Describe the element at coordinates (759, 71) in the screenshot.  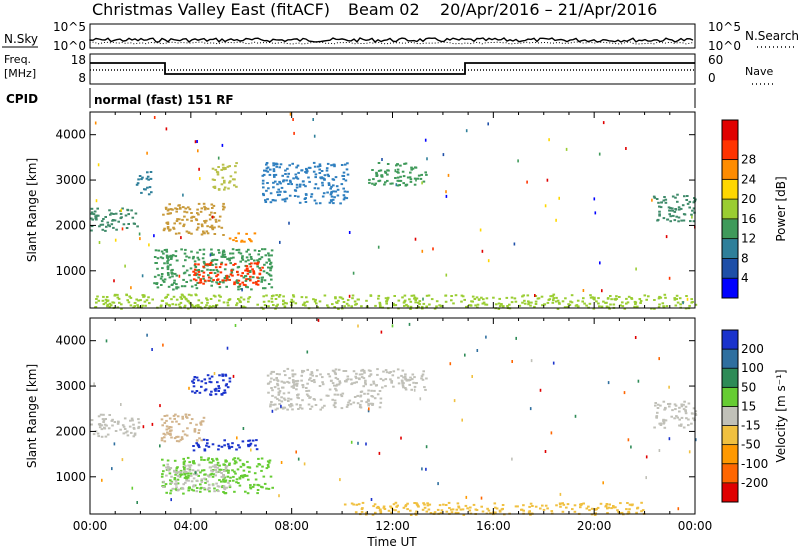
I see `nave-label: Nave` at that location.